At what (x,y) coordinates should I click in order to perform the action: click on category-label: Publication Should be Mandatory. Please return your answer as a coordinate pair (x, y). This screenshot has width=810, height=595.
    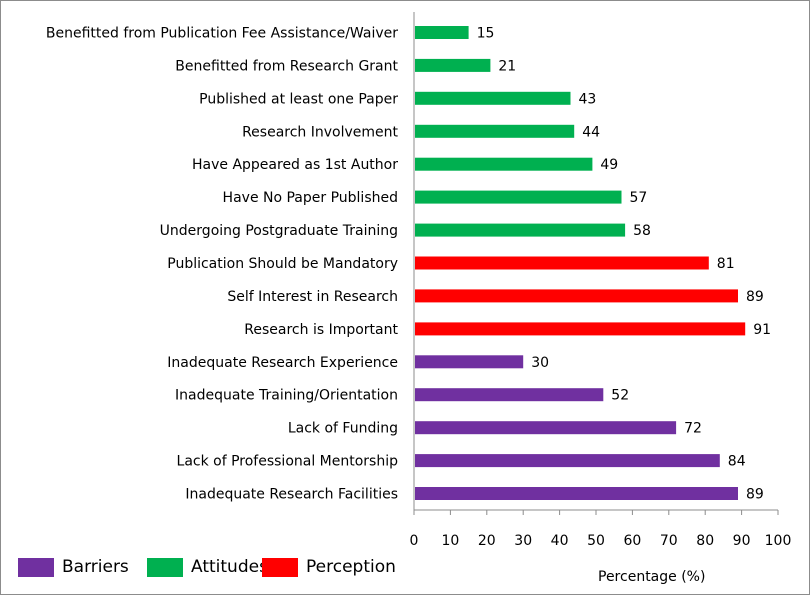
    Looking at the image, I should click on (282, 264).